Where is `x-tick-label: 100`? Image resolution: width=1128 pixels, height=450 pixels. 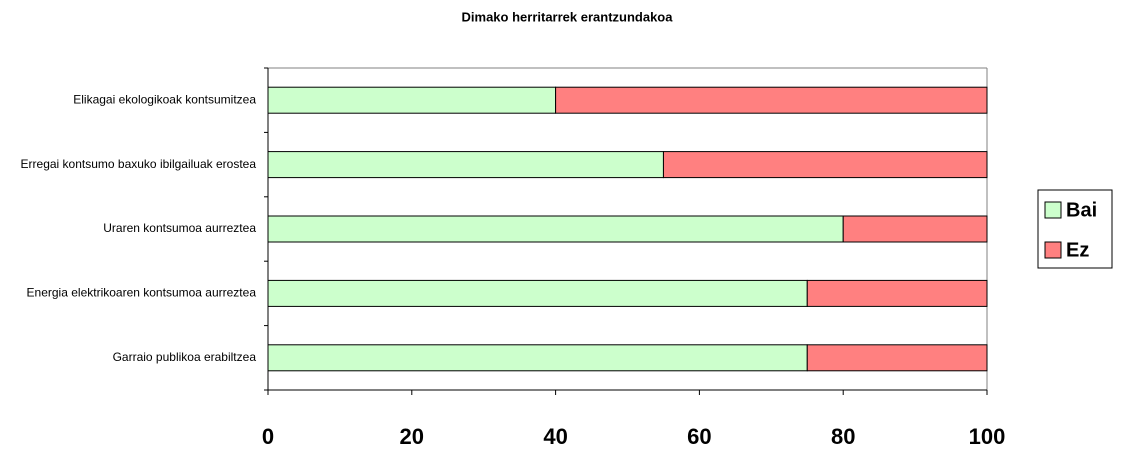 x-tick-label: 100 is located at coordinates (987, 436).